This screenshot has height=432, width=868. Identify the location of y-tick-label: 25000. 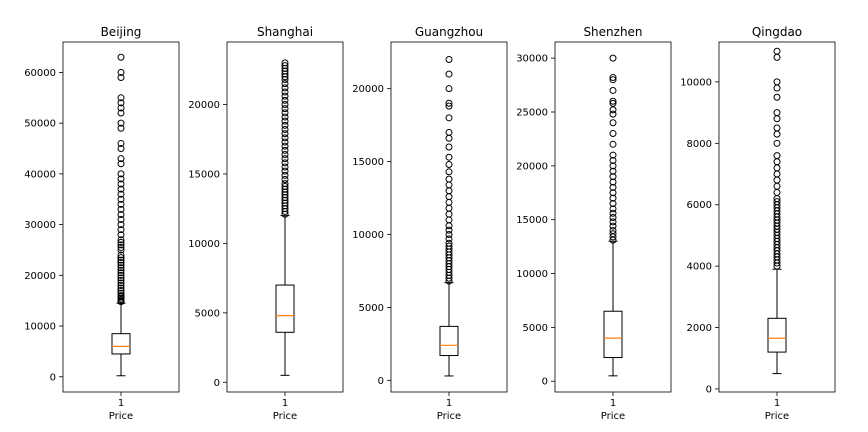
(532, 113).